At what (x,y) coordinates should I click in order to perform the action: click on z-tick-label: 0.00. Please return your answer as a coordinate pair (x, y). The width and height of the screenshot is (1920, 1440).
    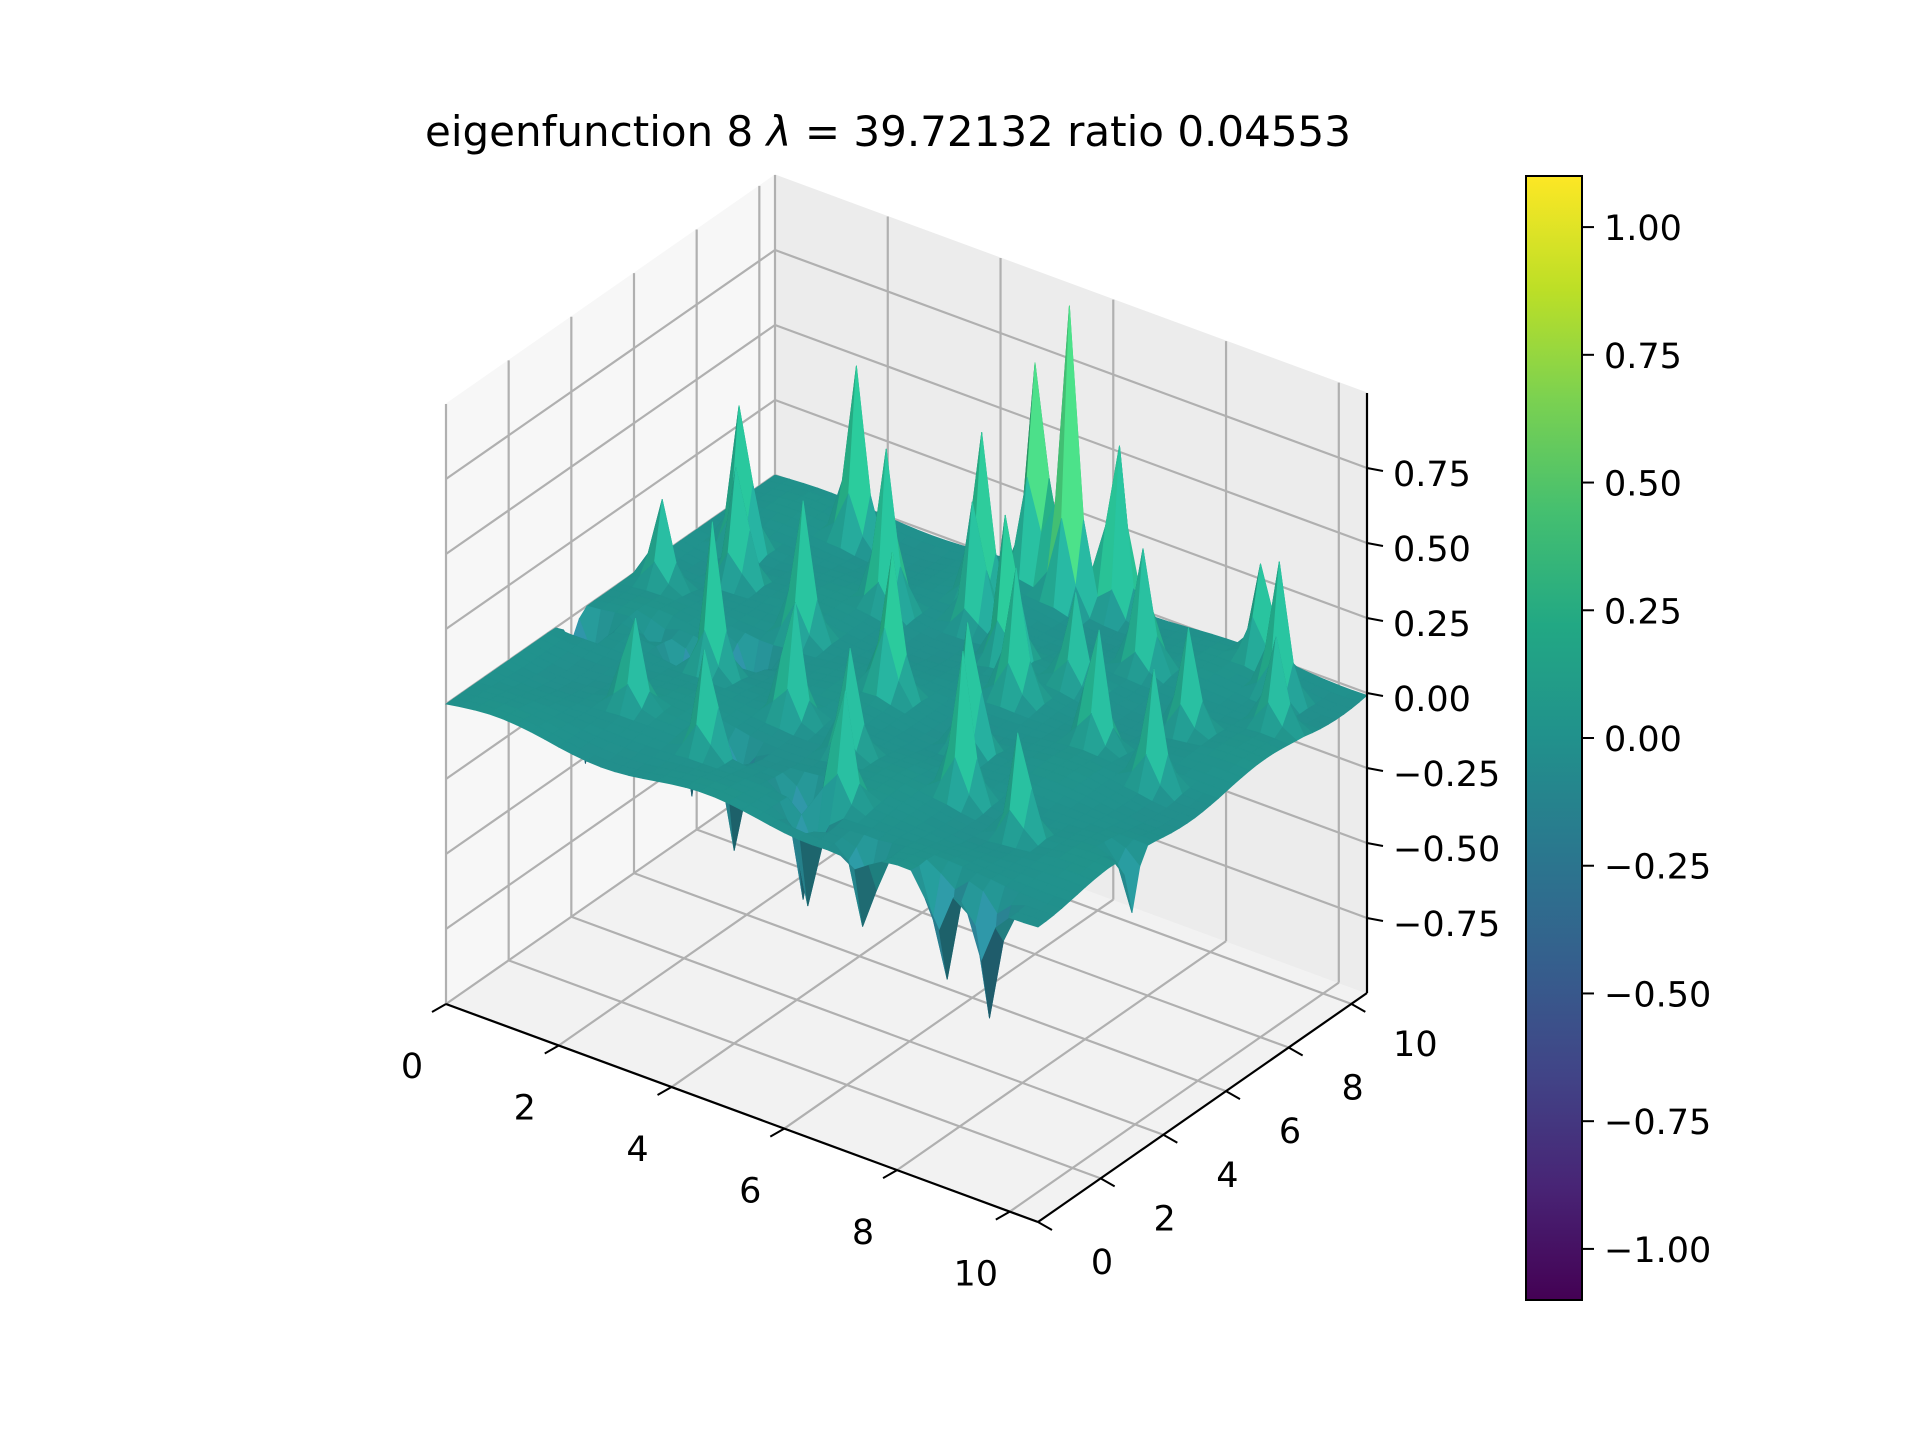
    Looking at the image, I should click on (1432, 700).